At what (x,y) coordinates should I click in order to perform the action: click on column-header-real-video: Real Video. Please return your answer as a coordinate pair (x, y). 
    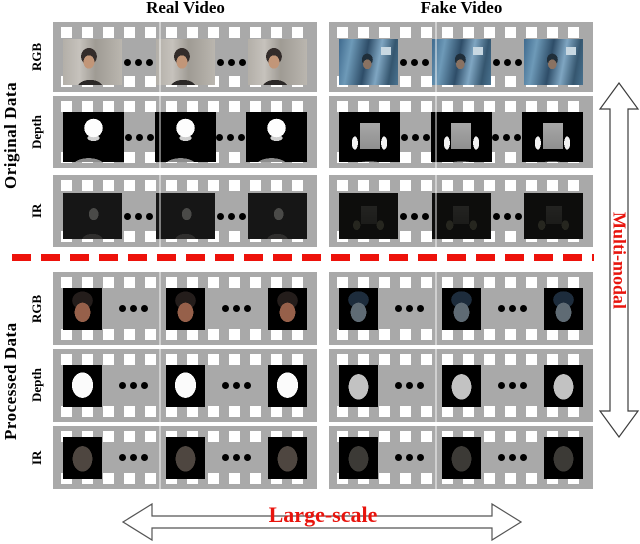
    Looking at the image, I should click on (185, 8).